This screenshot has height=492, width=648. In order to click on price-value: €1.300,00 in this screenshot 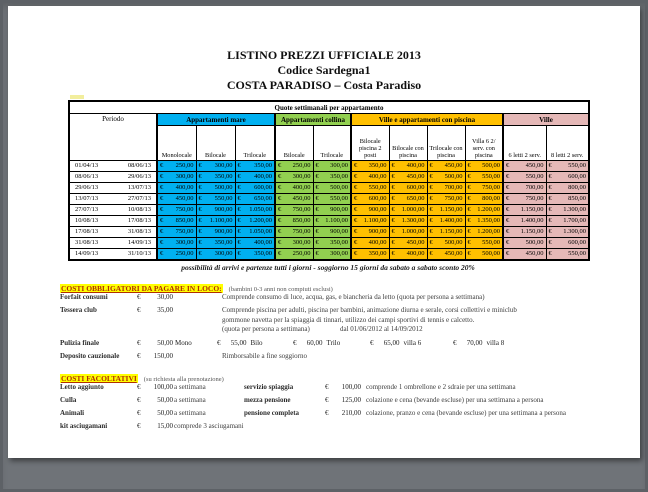, I will do `click(567, 232)`.